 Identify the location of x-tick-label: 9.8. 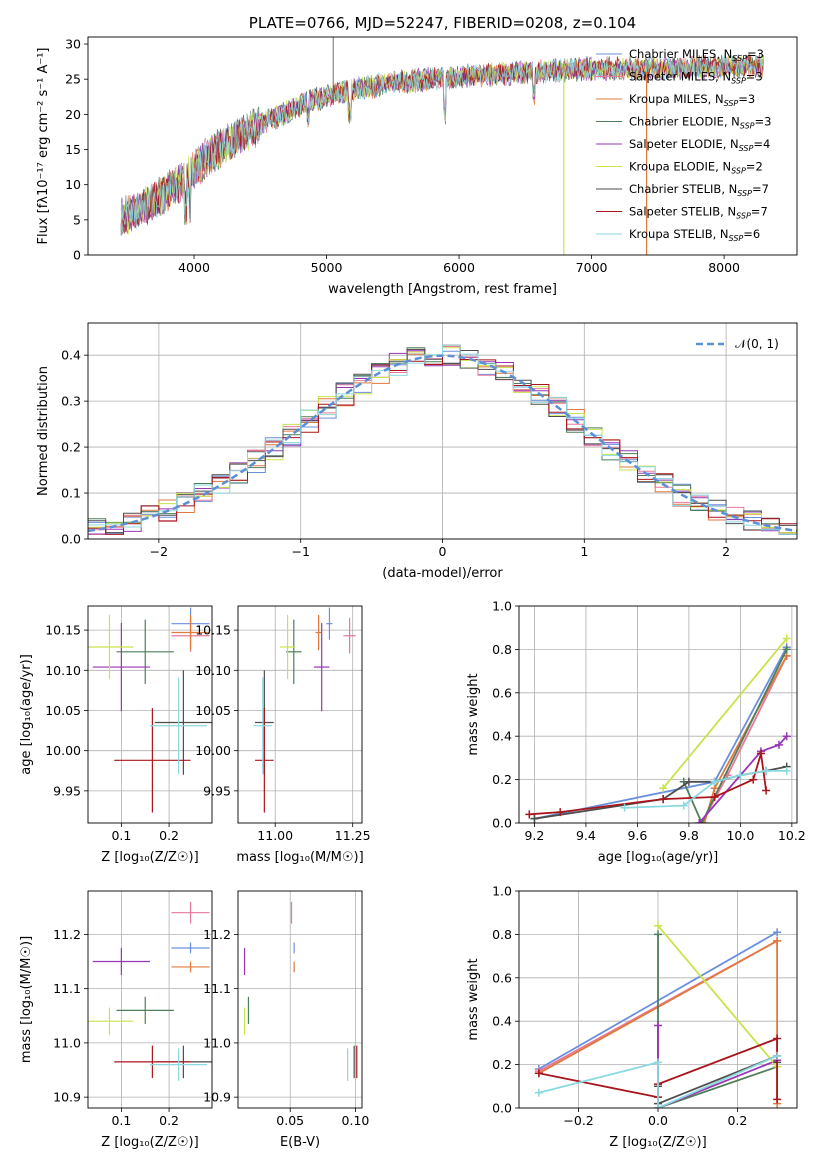
(689, 835).